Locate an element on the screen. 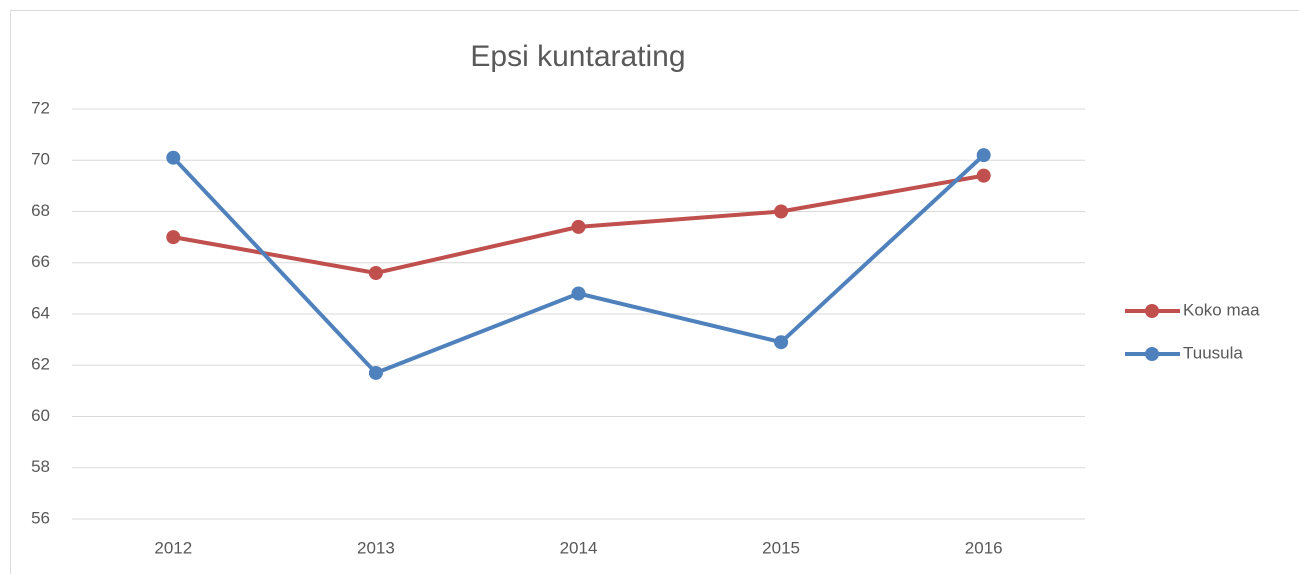  x-tick-label: 2012 is located at coordinates (173, 547).